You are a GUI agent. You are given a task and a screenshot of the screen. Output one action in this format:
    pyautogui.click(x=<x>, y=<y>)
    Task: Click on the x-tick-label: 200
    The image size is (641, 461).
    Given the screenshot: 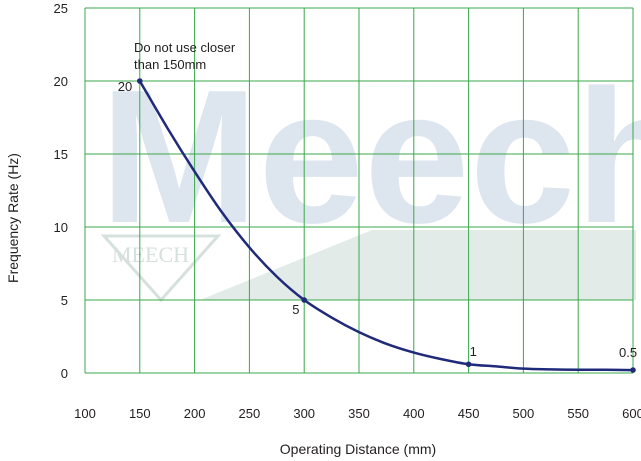 What is the action you would take?
    pyautogui.click(x=195, y=413)
    